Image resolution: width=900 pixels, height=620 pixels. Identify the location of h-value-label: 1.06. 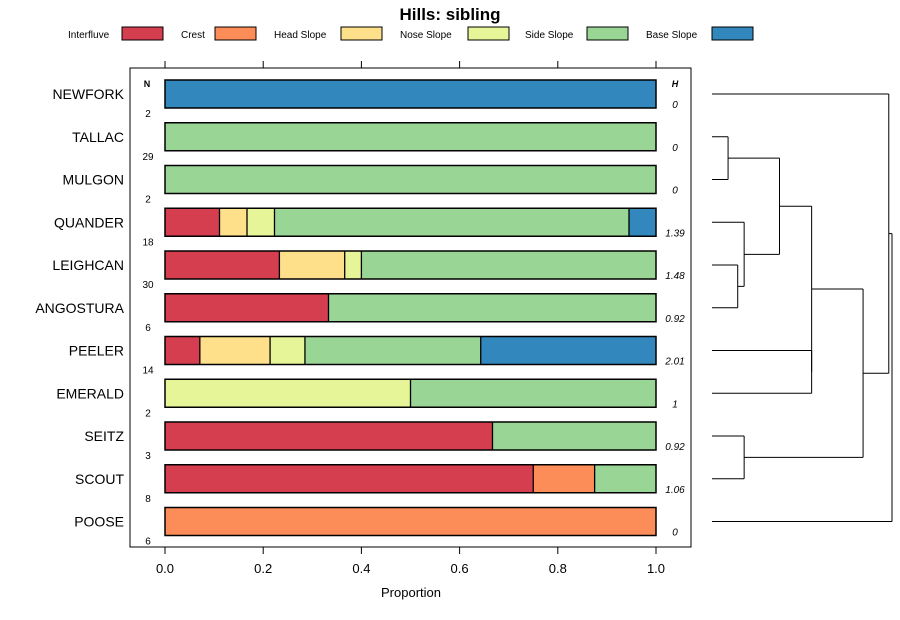
(675, 490).